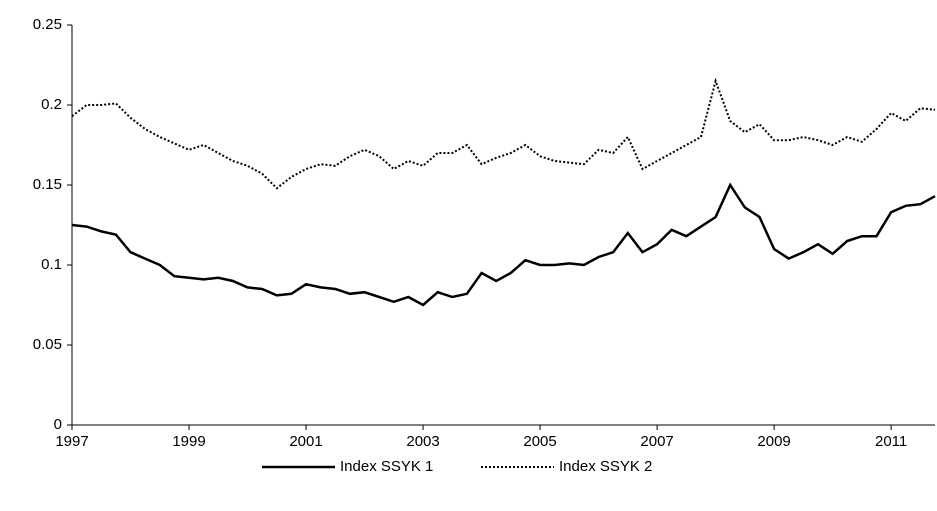 The width and height of the screenshot is (937, 511). What do you see at coordinates (47, 24) in the screenshot?
I see `y-tick-label: 0.25` at bounding box center [47, 24].